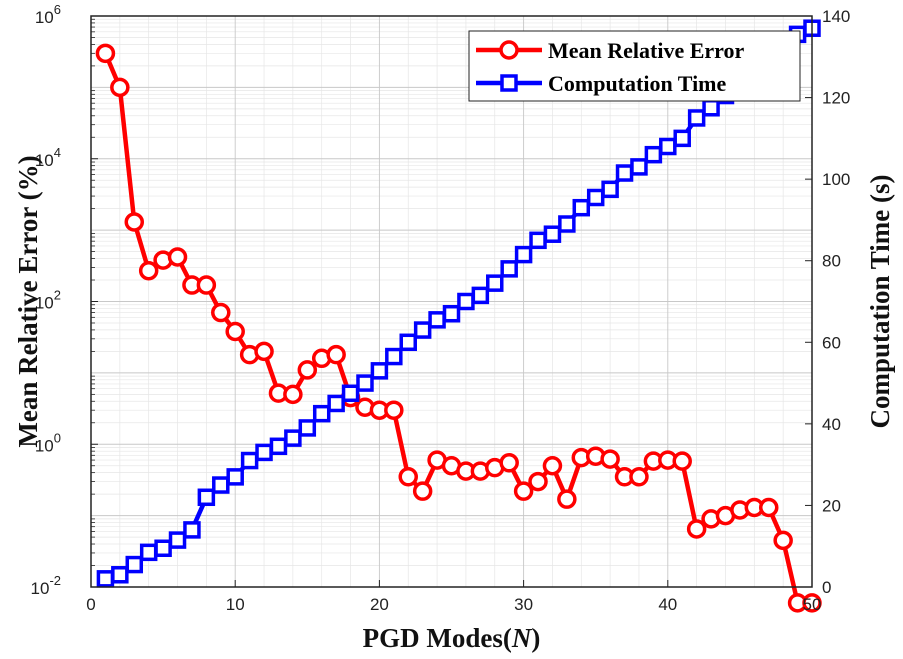 The image size is (903, 659). What do you see at coordinates (831, 424) in the screenshot?
I see `y-right-tick-label: 40` at bounding box center [831, 424].